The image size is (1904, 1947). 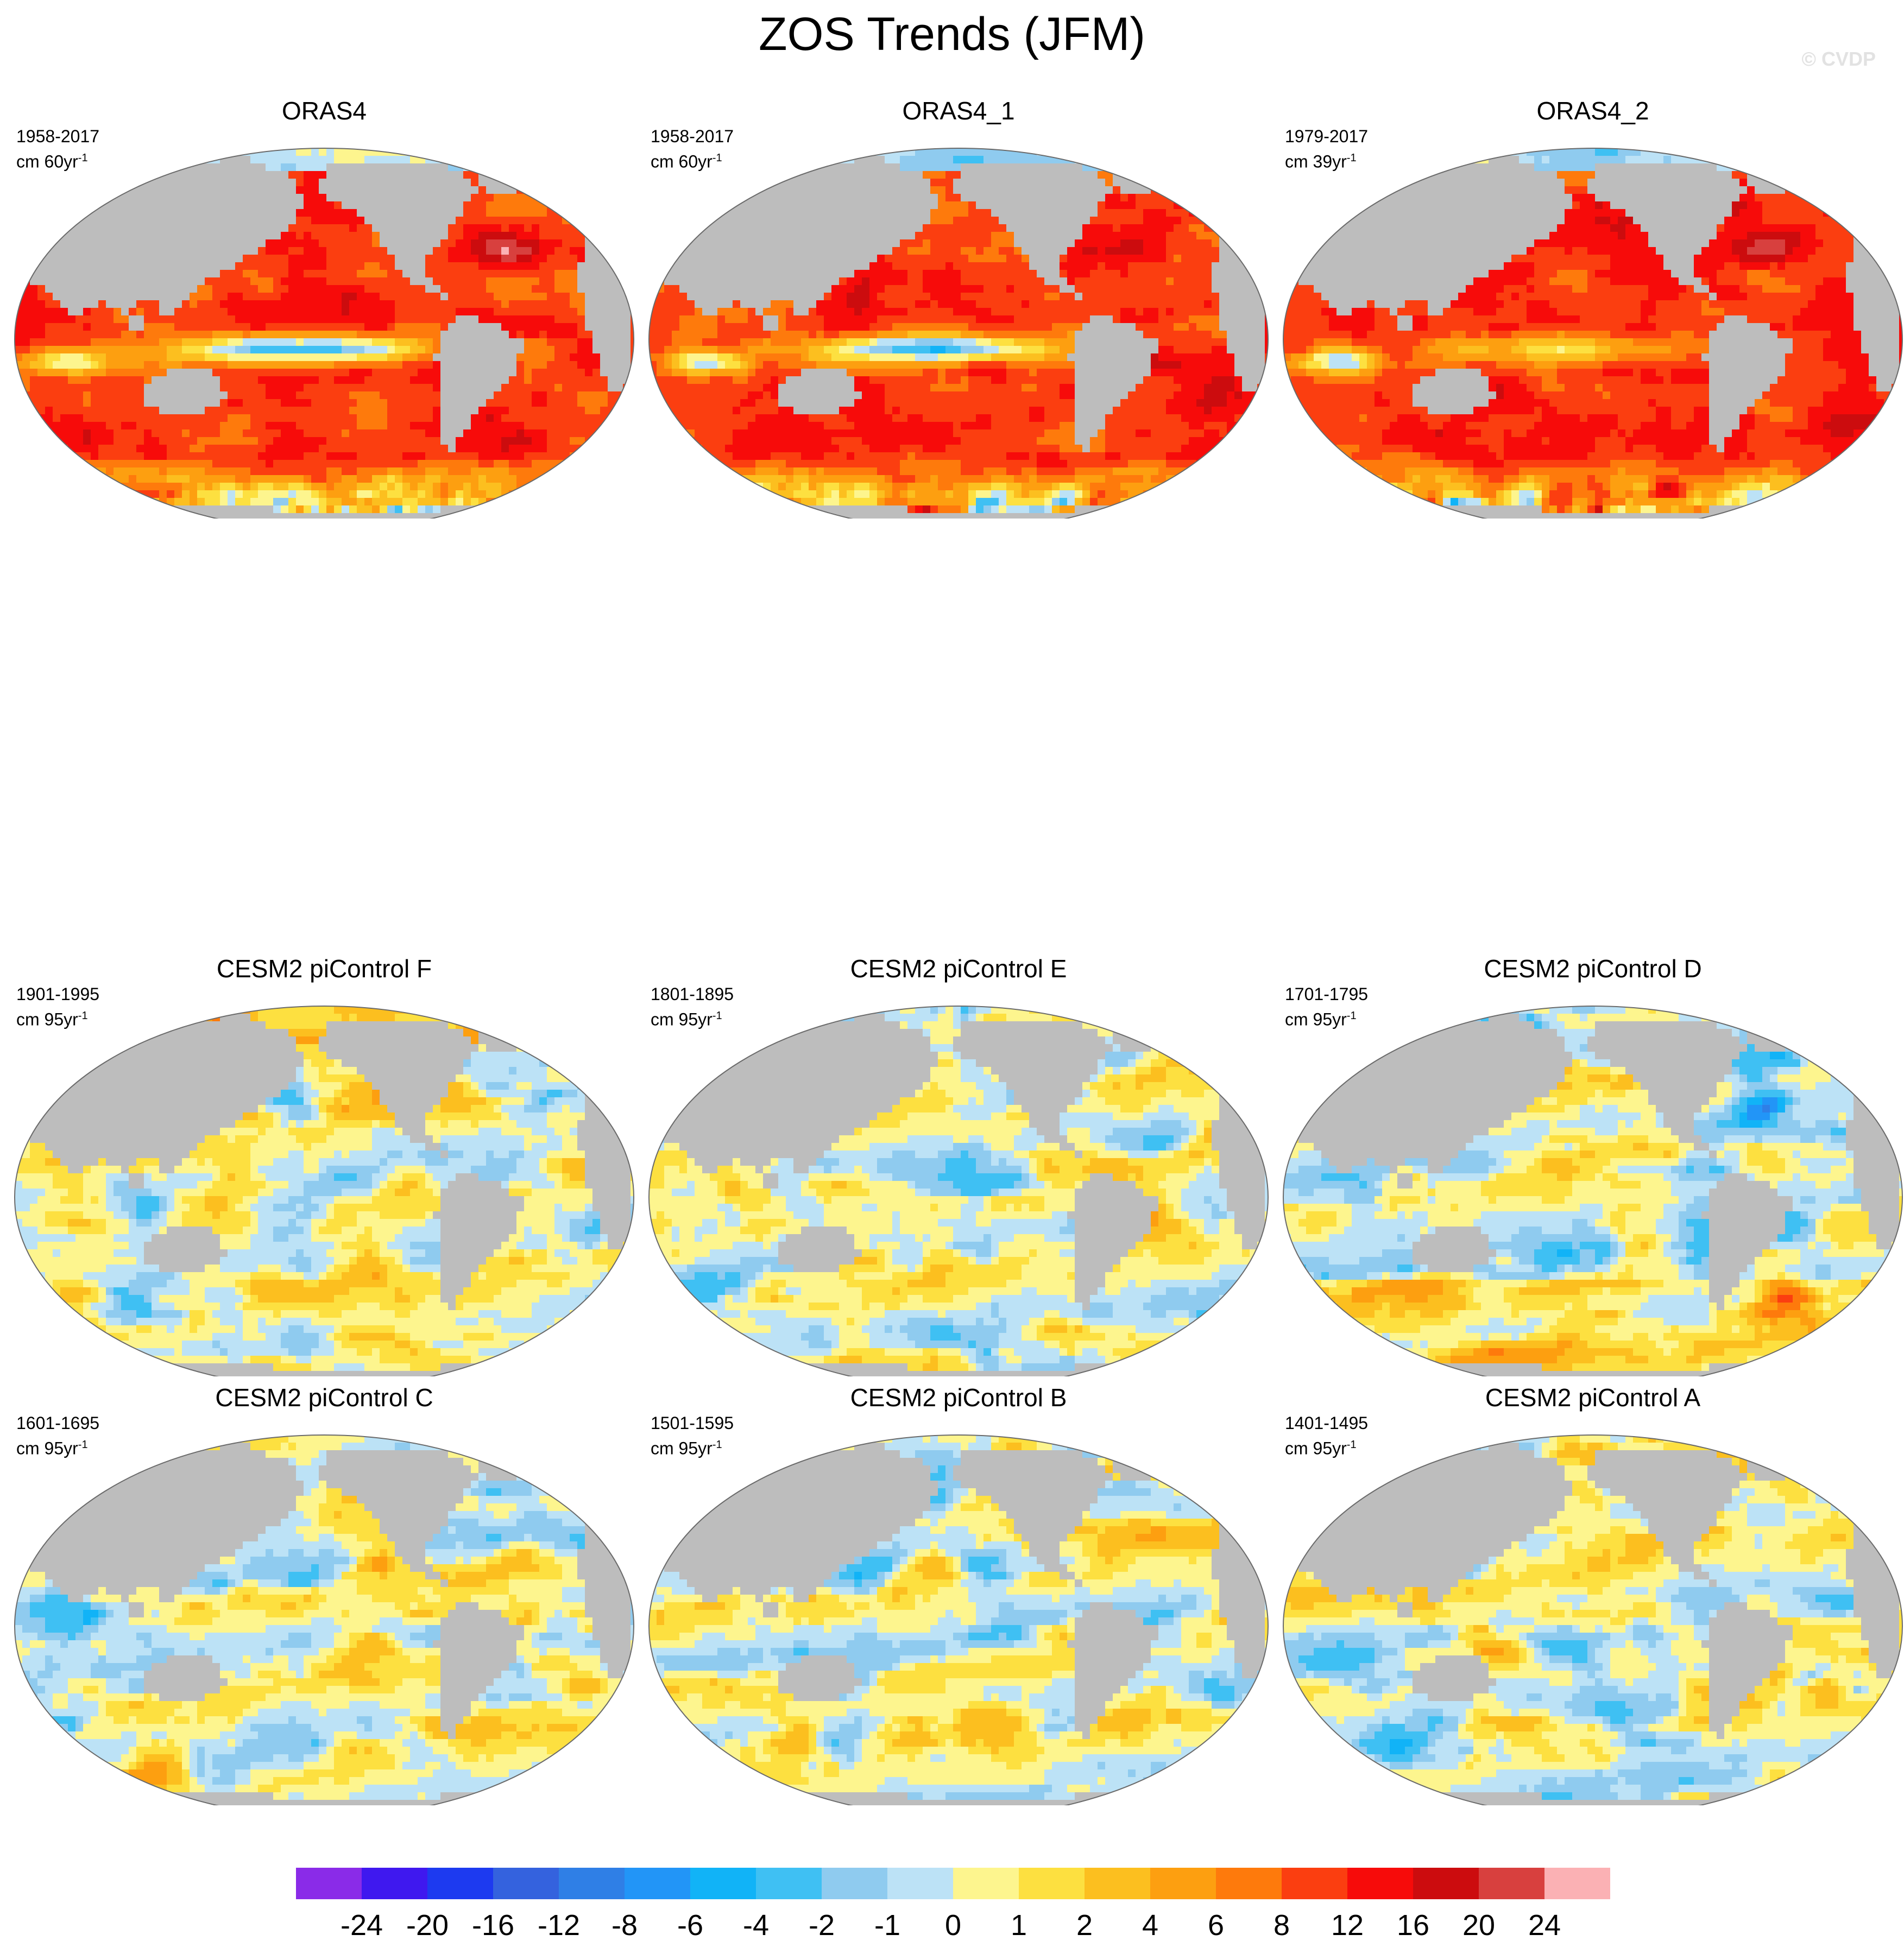 I want to click on colorbar-svg: -24 -20 -16 -12 -8 -6 -4 -2 -1 0 1 2 4 6 8 12 16 20 24, so click(x=953, y=1905).